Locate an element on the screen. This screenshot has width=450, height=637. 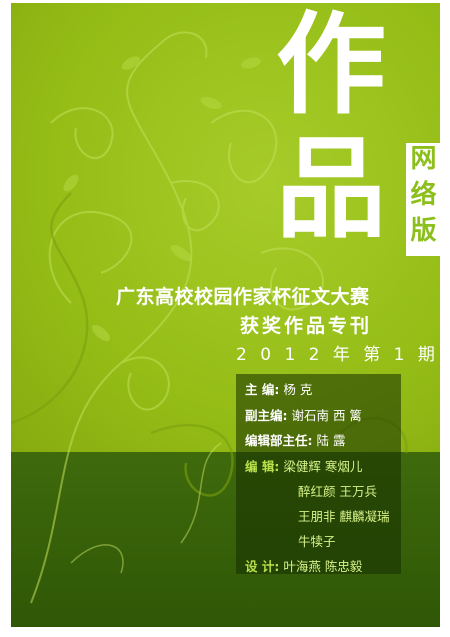
credit-design: 设 计: 叶海燕 陈忠毅 is located at coordinates (303, 565).